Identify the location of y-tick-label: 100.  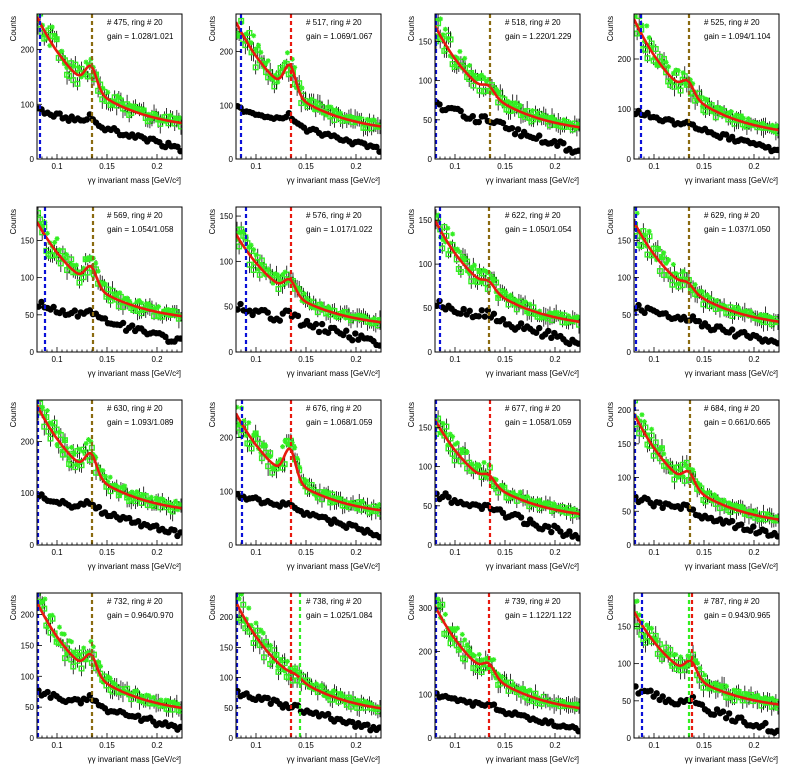
(426, 264).